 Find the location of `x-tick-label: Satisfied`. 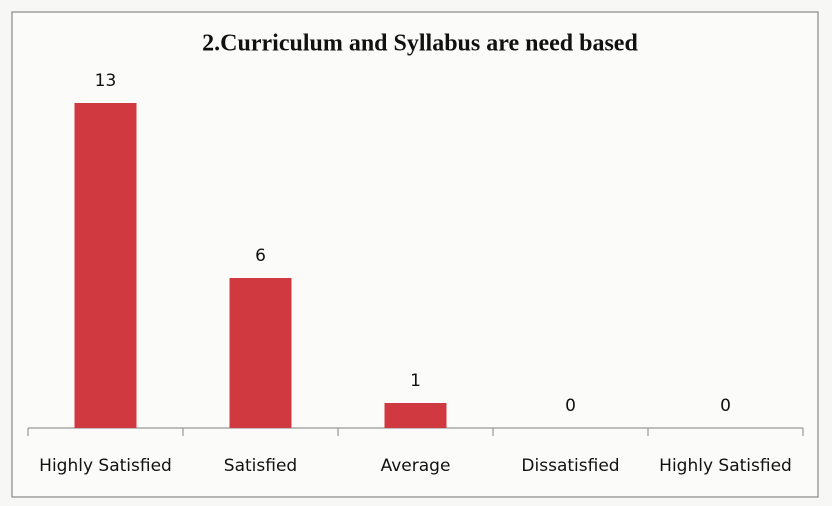

x-tick-label: Satisfied is located at coordinates (260, 466).